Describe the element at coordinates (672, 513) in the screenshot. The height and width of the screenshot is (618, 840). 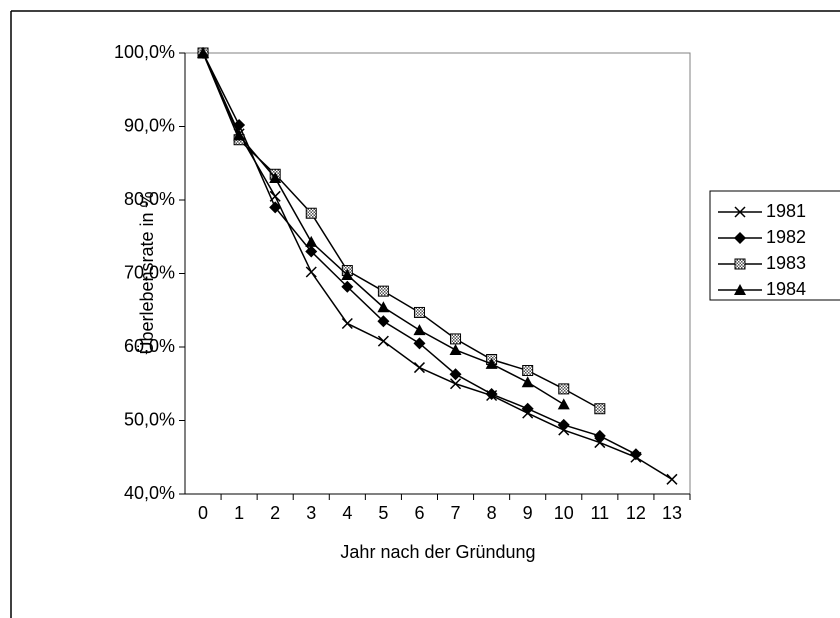
I see `x-tick-label: 13` at that location.